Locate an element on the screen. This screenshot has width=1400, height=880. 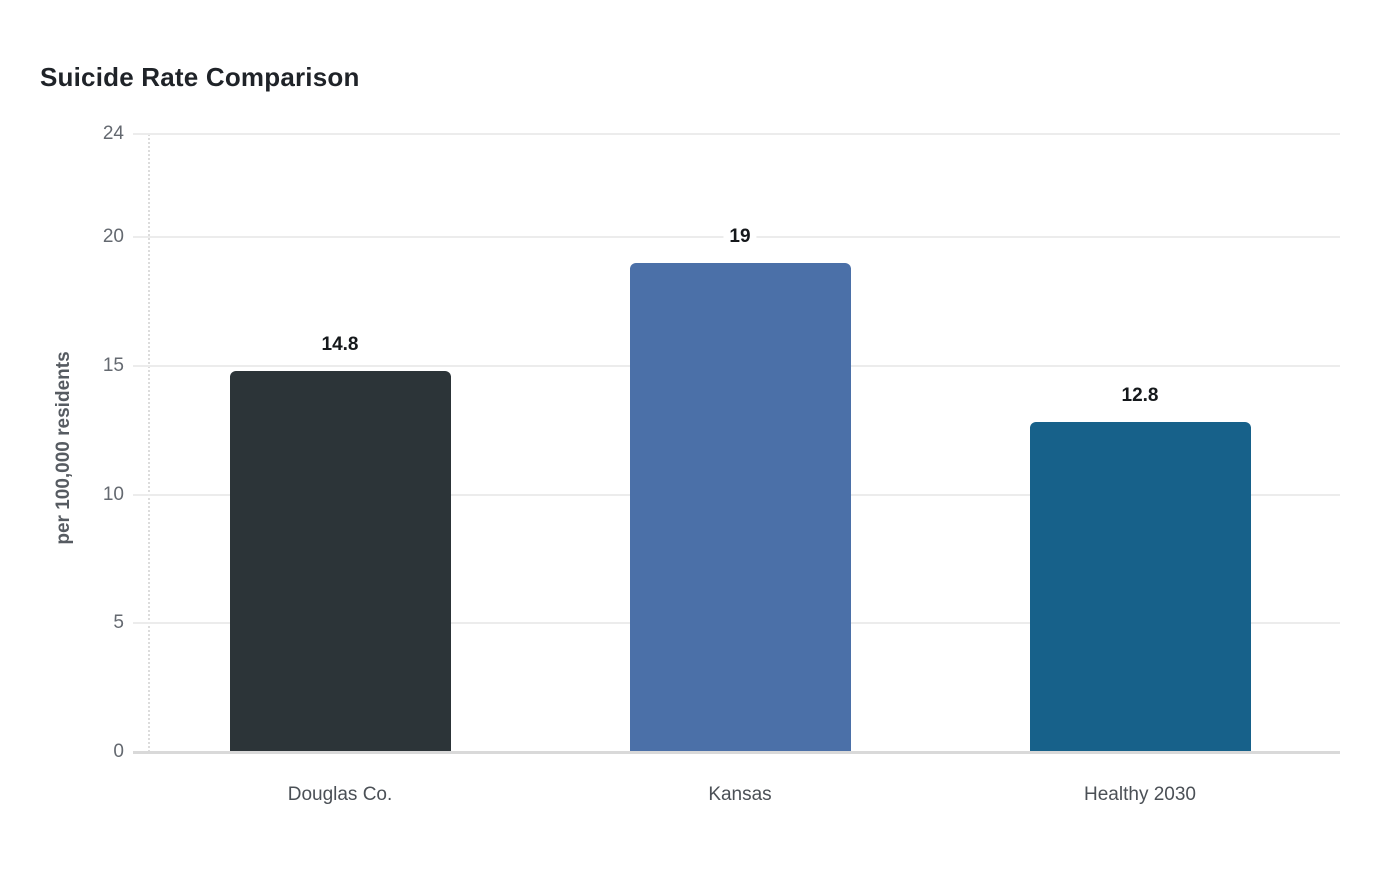
y-tick-label: 24 is located at coordinates (113, 133).